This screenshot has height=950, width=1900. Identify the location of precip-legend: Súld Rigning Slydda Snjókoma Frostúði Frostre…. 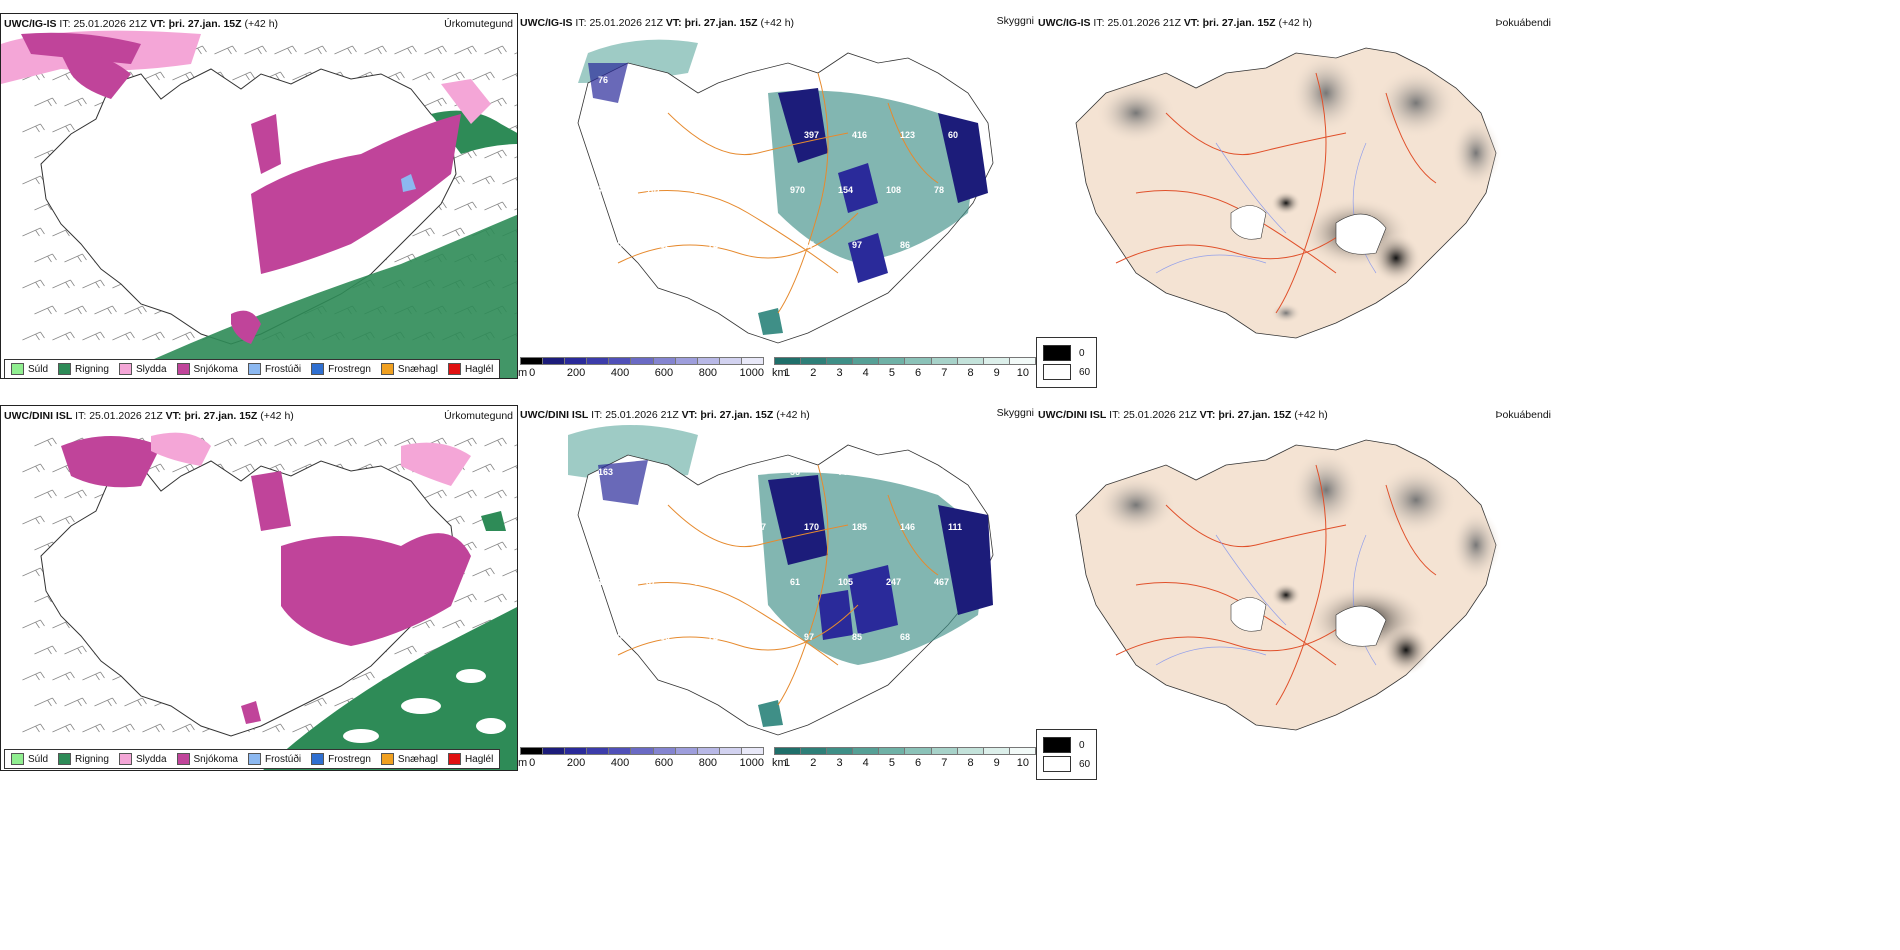
(252, 759).